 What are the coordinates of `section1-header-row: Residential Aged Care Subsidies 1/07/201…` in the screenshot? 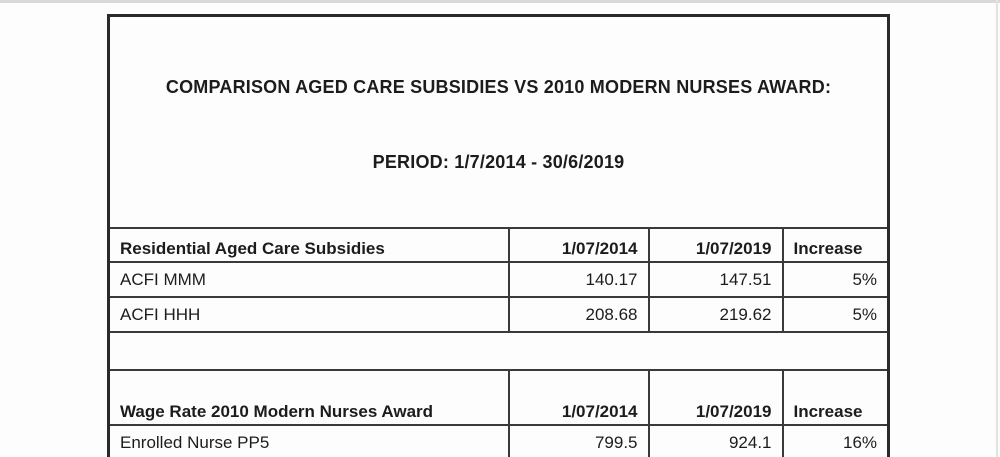 It's located at (498, 245).